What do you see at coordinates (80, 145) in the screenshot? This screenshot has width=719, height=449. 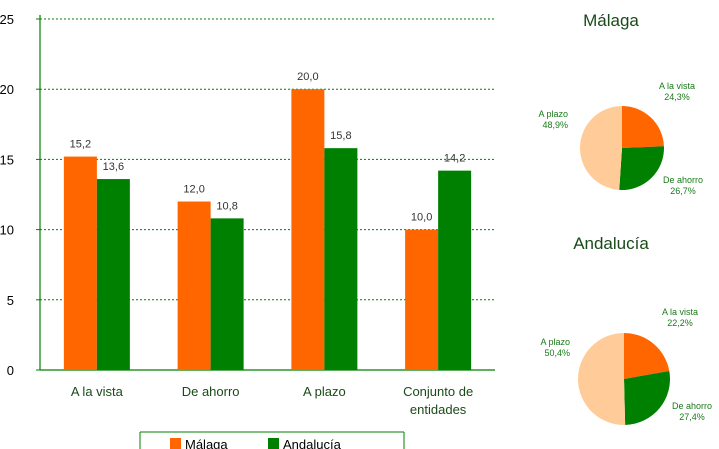 I see `data-label: 15,2` at bounding box center [80, 145].